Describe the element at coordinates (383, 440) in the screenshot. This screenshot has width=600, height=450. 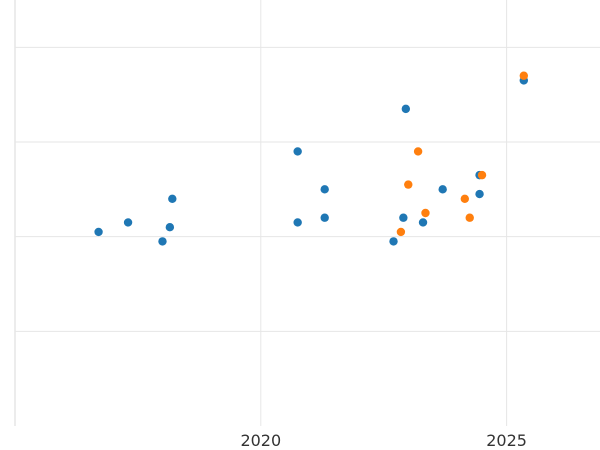
I see `x-tick-labels: 2020 2025` at that location.